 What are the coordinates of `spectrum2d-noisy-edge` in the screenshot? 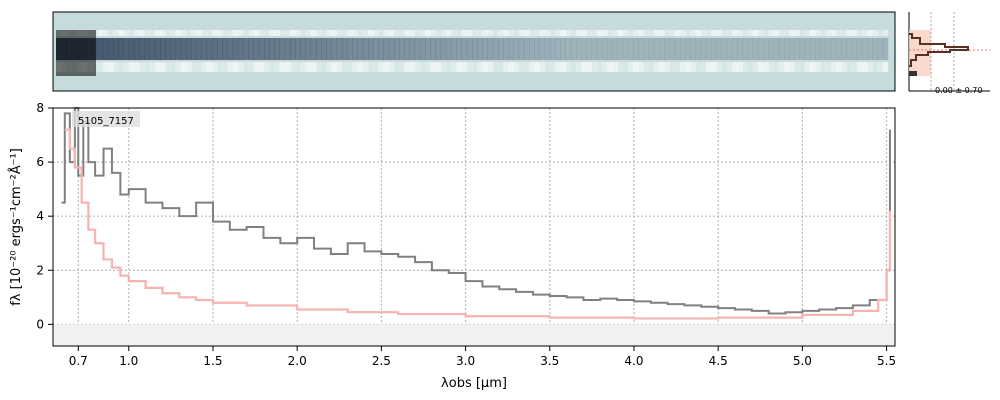 It's located at (76, 53).